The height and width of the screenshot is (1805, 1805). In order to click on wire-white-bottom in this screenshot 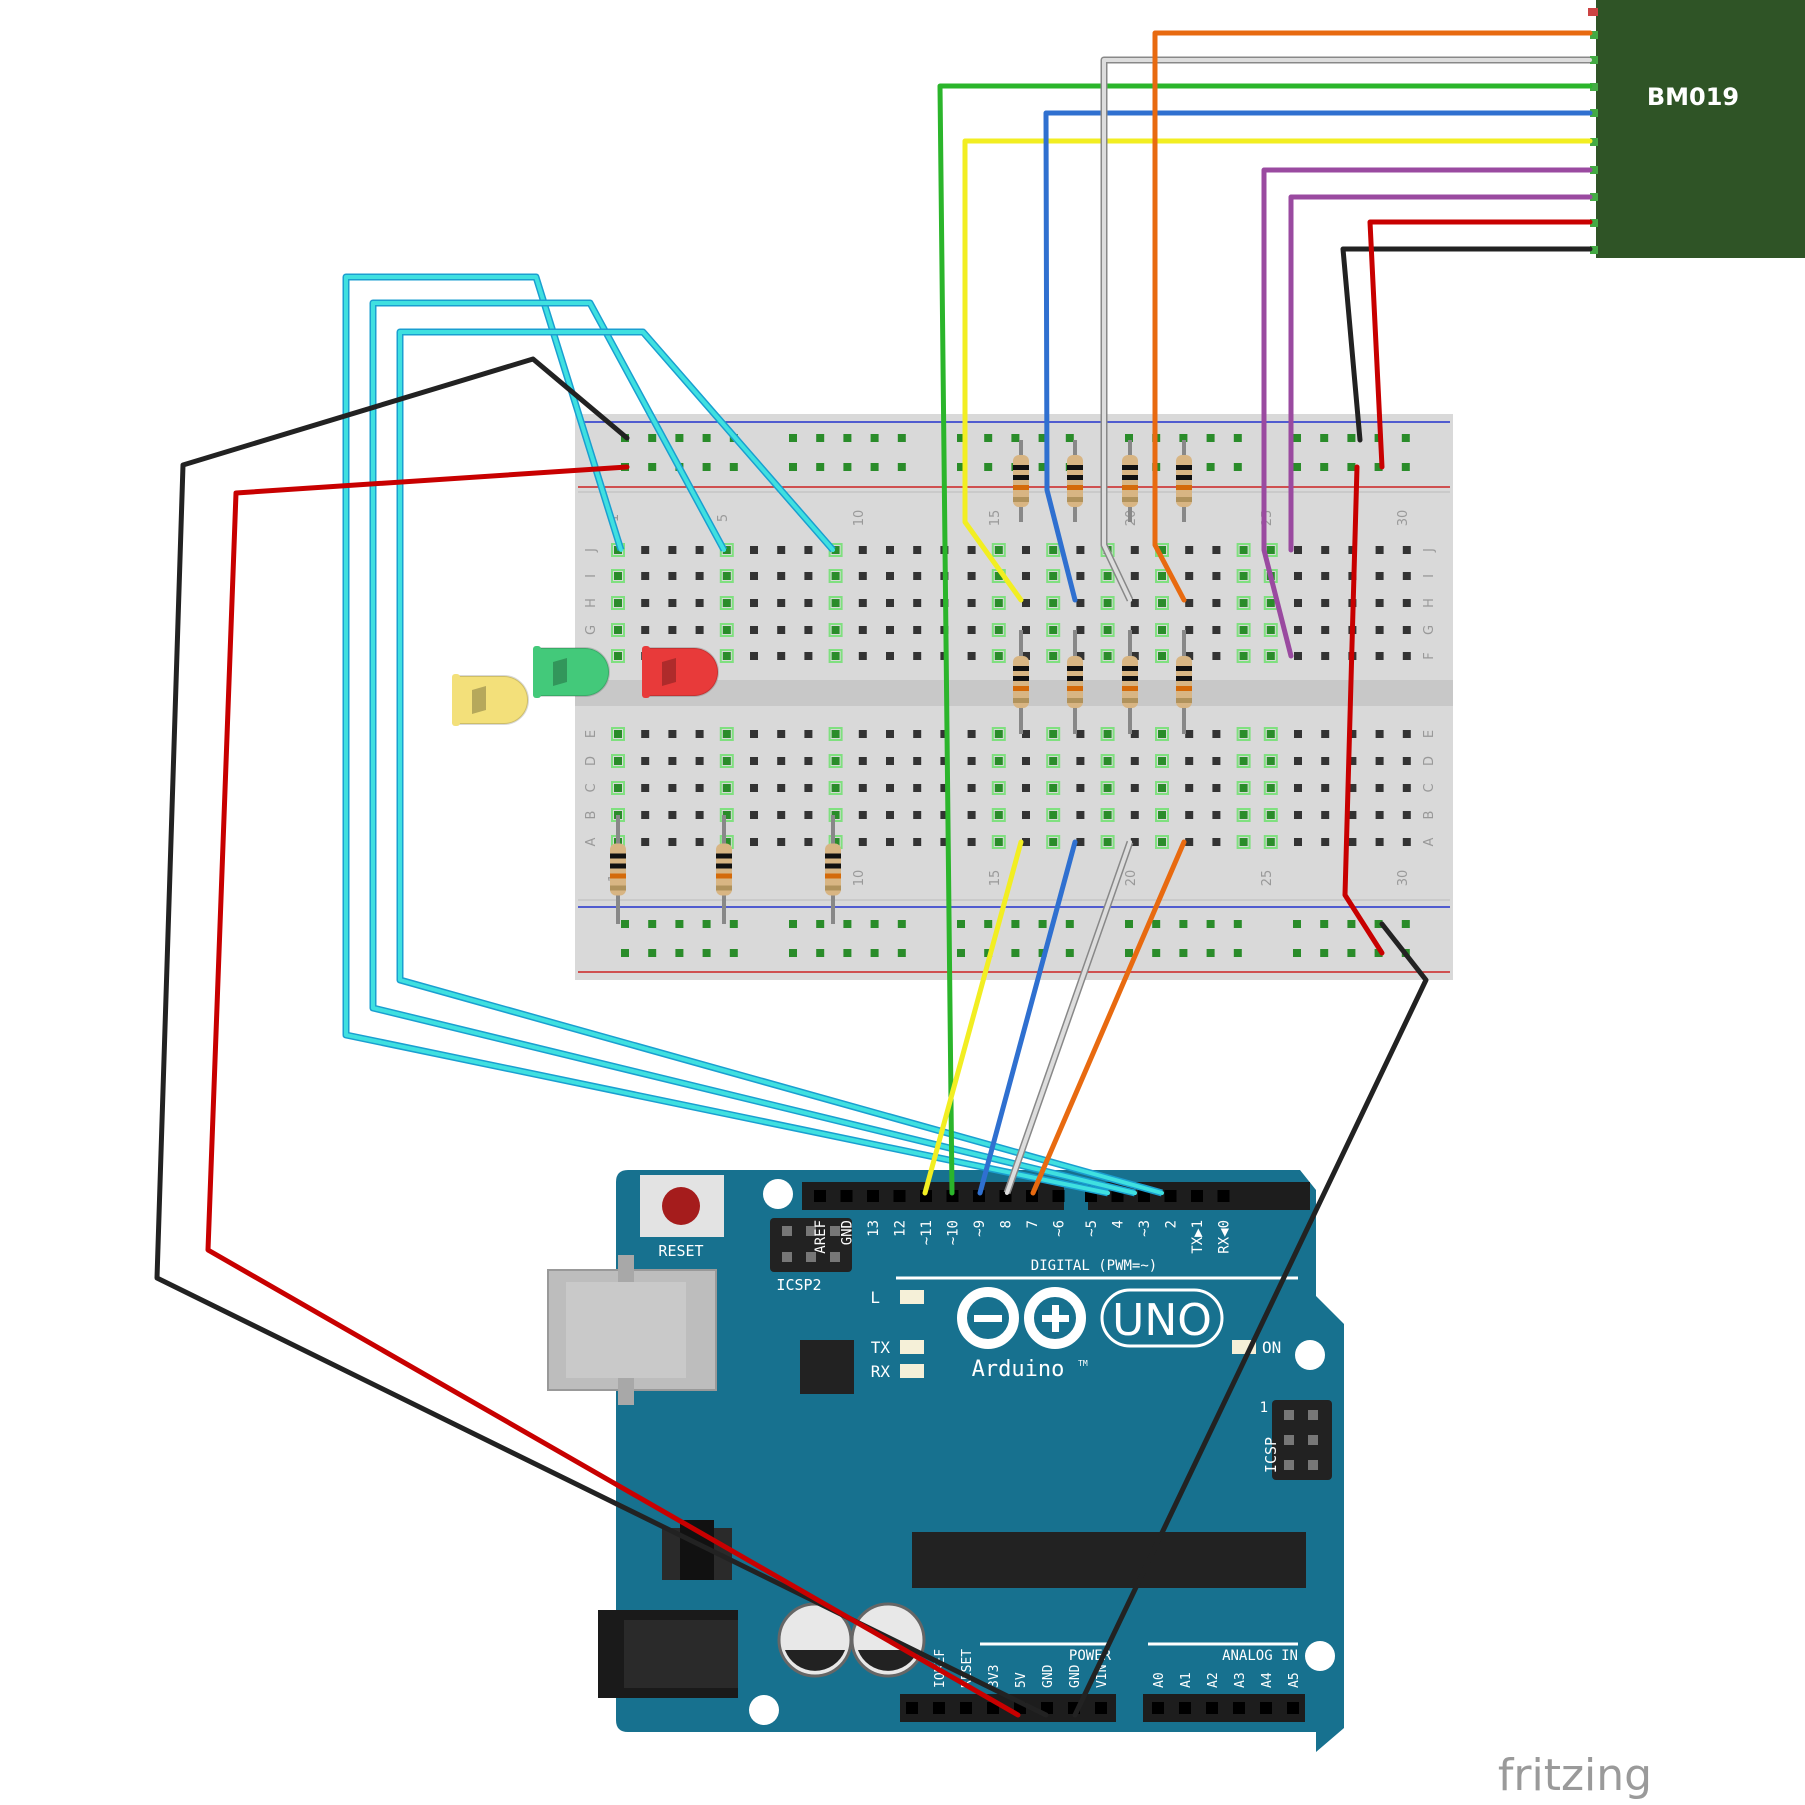, I will do `click(1068, 1017)`.